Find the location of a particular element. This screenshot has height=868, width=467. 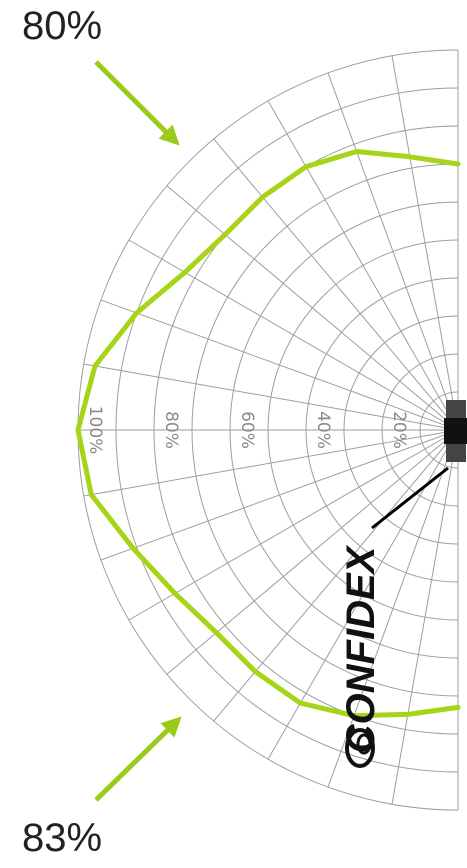

tick-label: 80% is located at coordinates (171, 430).